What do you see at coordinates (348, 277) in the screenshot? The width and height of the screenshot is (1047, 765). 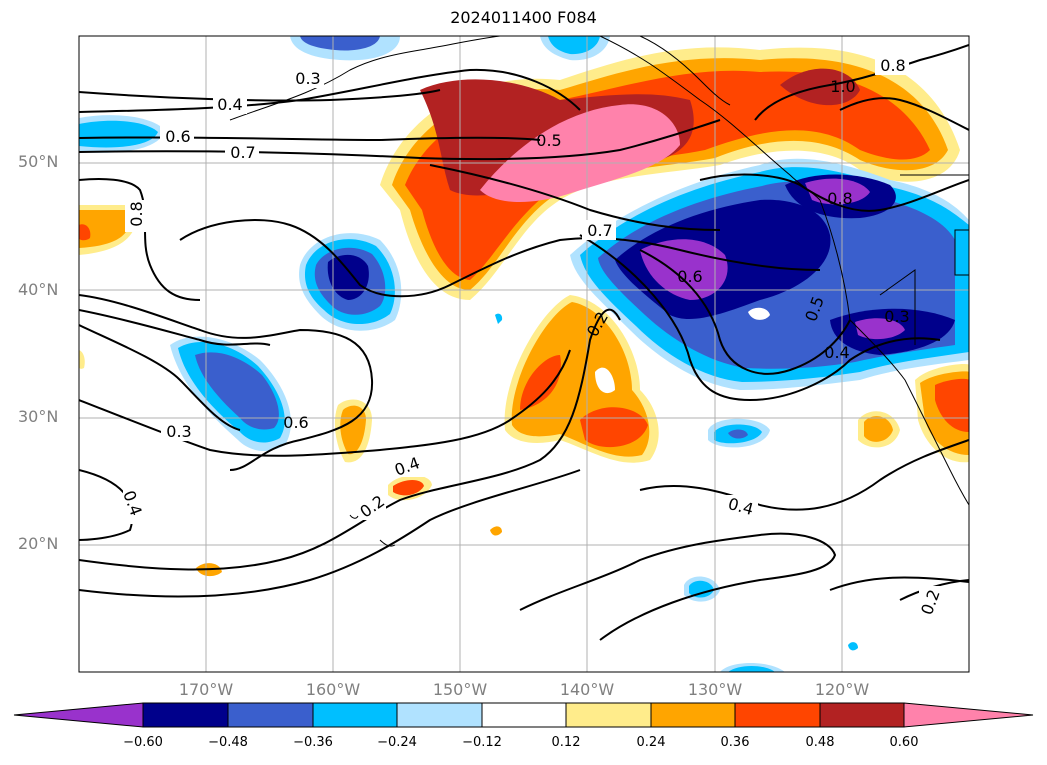 I see `negative-anomaly-central` at bounding box center [348, 277].